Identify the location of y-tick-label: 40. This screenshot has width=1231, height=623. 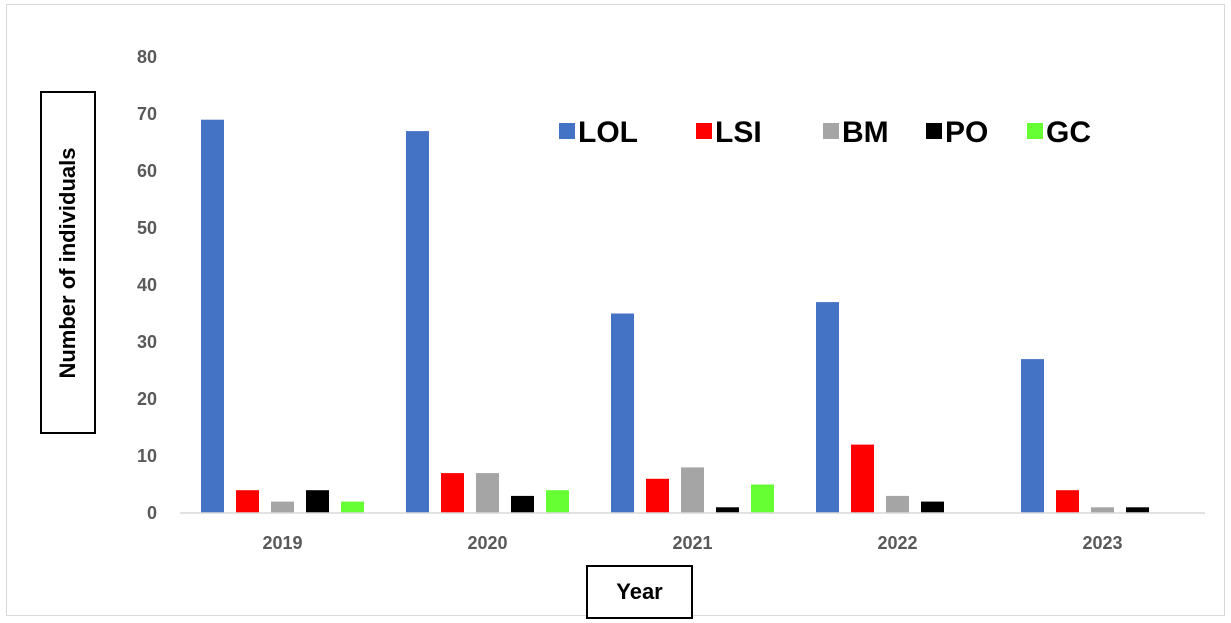
(147, 285).